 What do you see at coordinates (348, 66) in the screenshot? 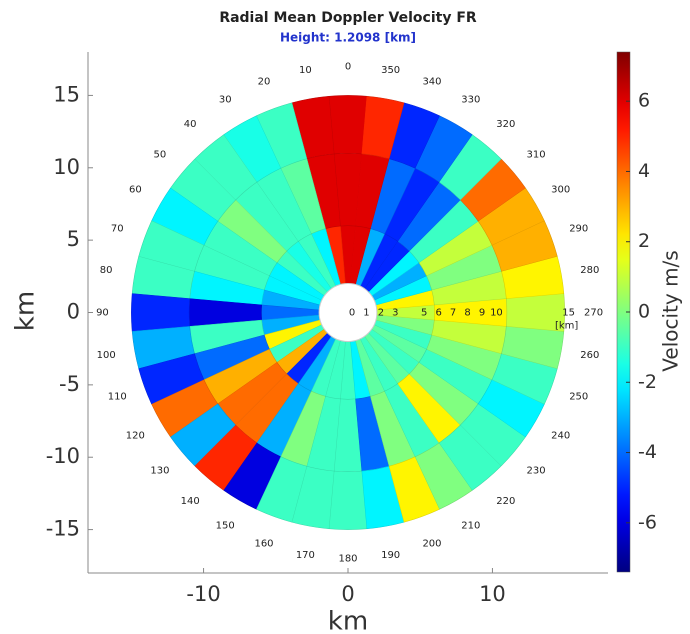
I see `azimuth-label: 0` at bounding box center [348, 66].